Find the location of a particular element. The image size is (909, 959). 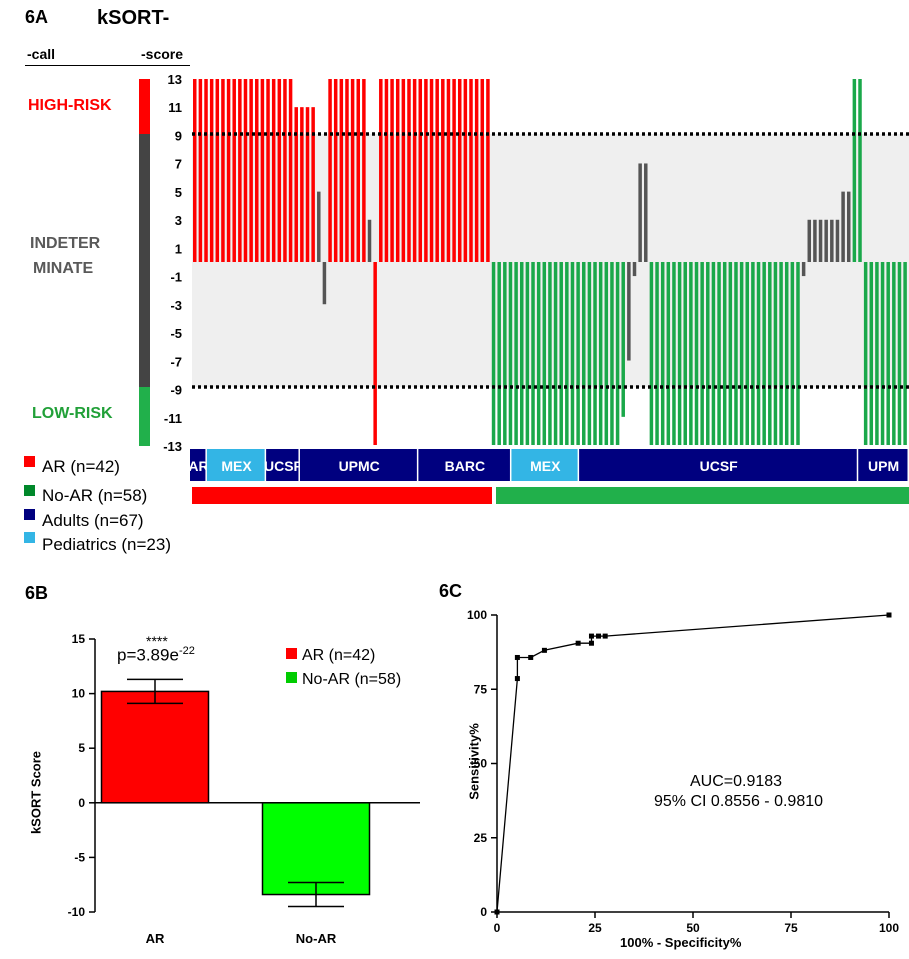

c-ytick-label: 0 is located at coordinates (483, 912).